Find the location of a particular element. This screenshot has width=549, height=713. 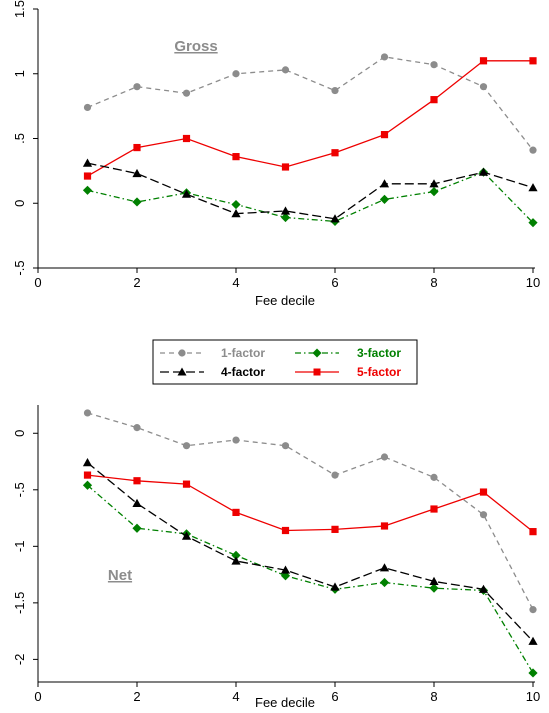

legend-item-4-factor: 4-factor is located at coordinates (212, 372).